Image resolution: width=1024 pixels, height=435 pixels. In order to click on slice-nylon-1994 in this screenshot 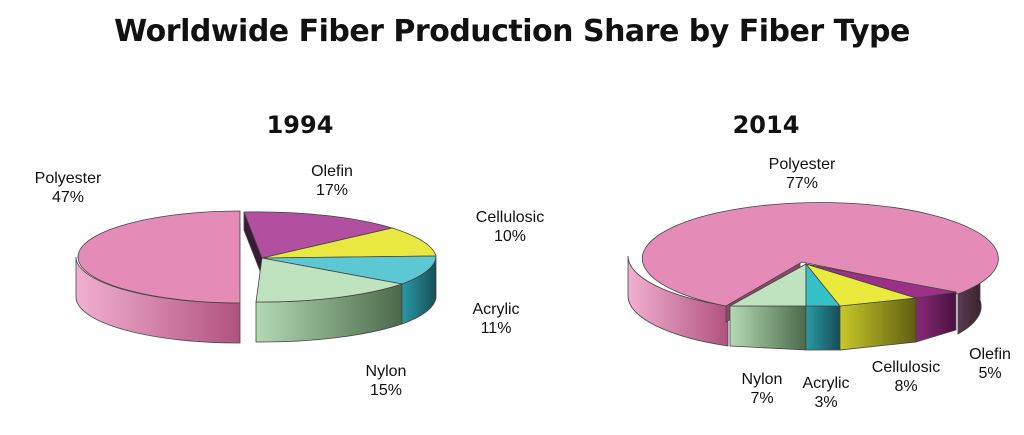, I will do `click(329, 280)`.